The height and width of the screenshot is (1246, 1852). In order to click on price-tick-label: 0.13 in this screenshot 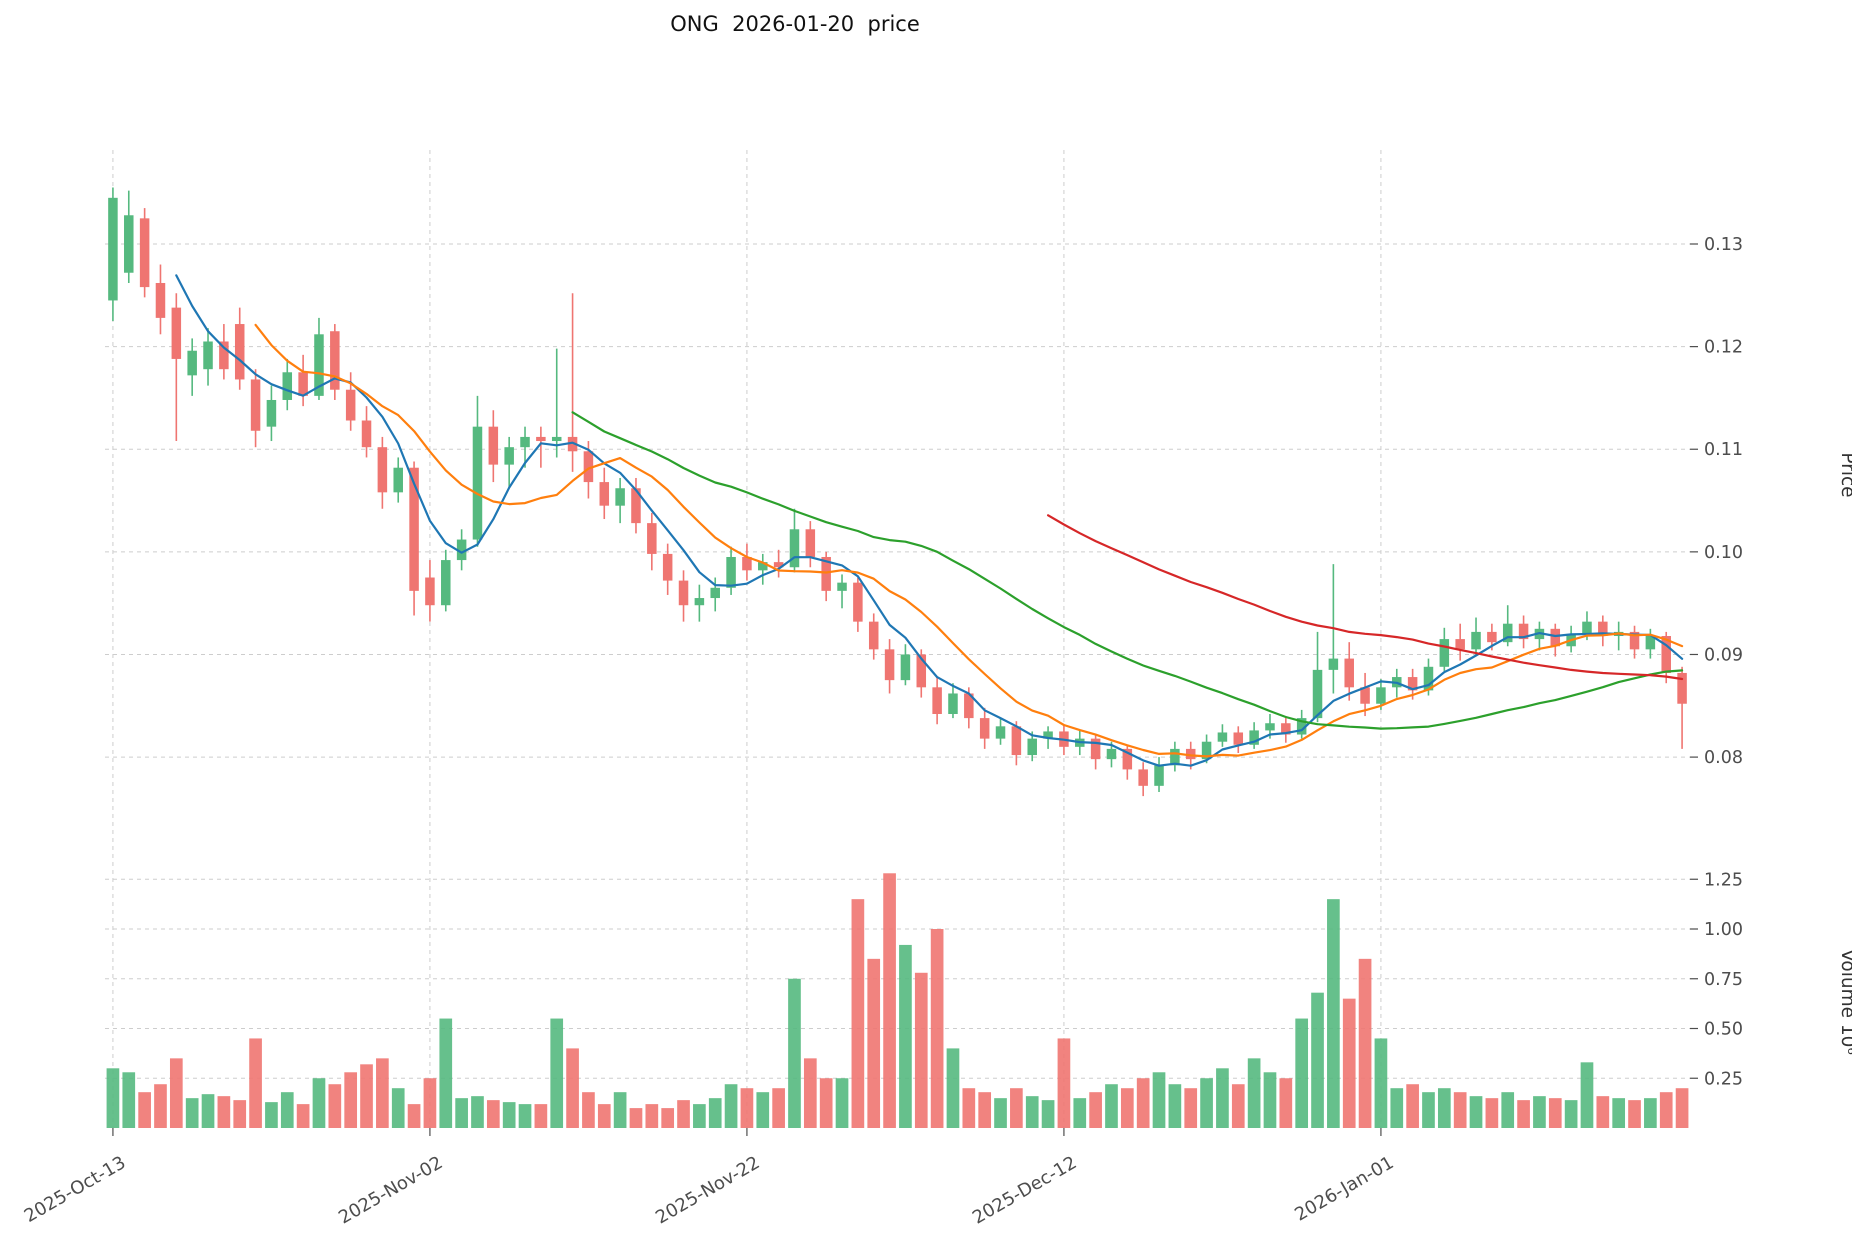, I will do `click(1723, 245)`.